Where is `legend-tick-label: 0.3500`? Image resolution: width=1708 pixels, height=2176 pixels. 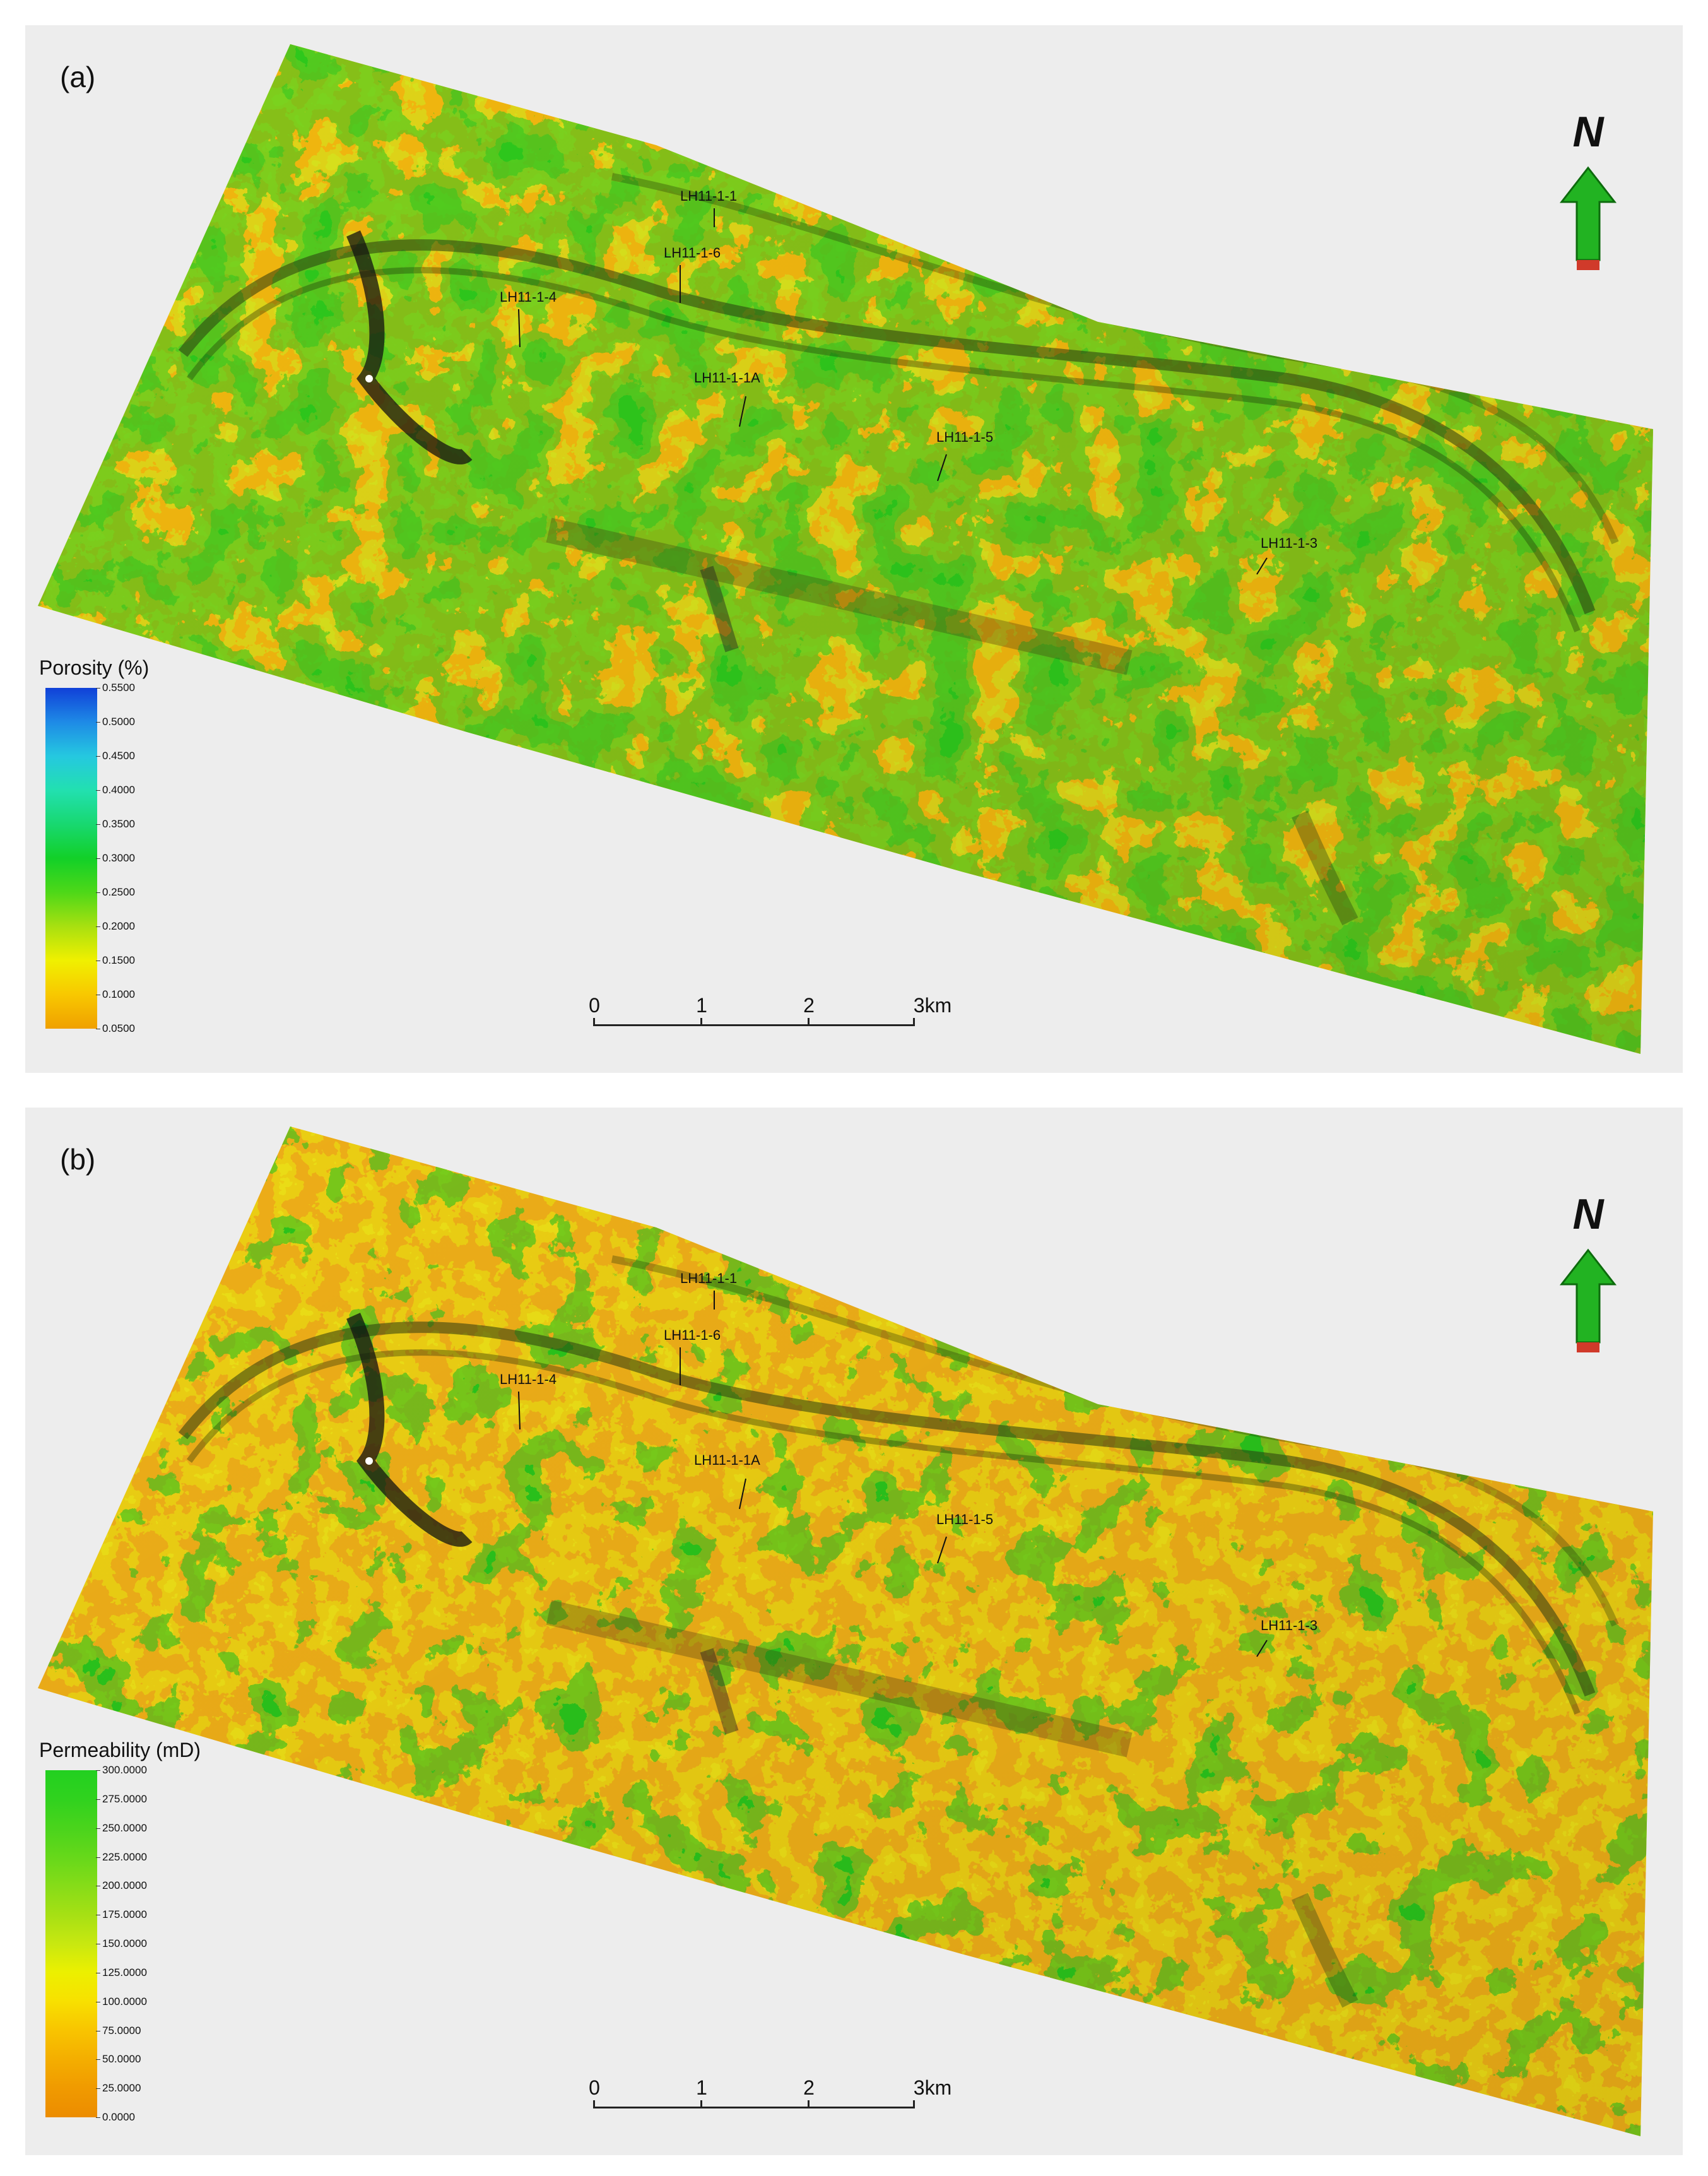
legend-tick-label: 0.3500 is located at coordinates (115, 824).